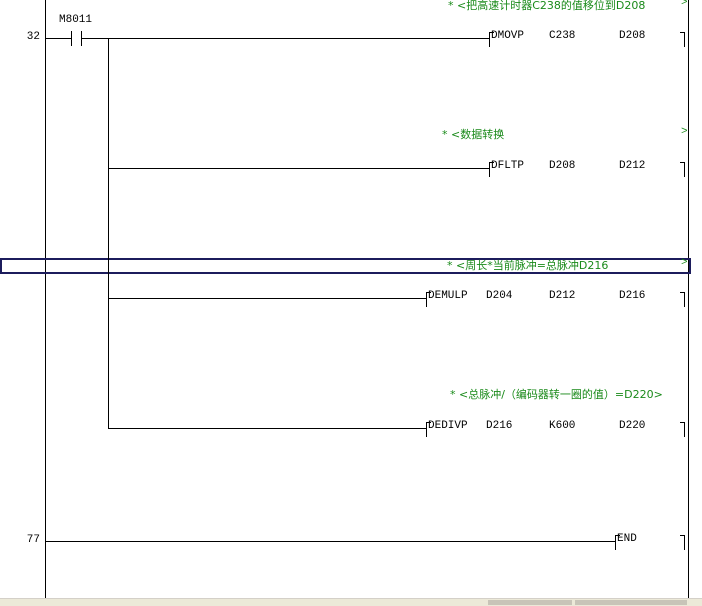 The height and width of the screenshot is (606, 702). I want to click on step-number: 32, so click(33, 37).